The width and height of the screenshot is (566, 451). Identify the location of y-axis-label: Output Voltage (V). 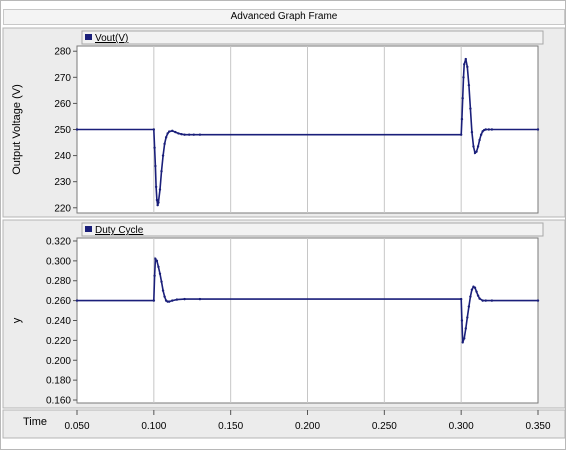
(17, 129).